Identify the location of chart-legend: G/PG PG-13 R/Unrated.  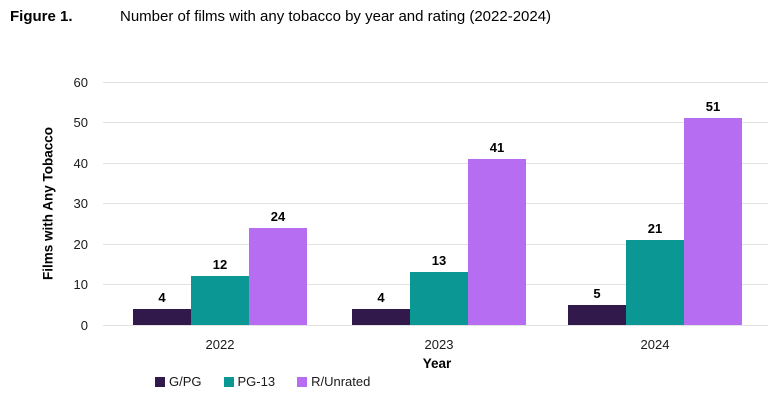
(262, 381).